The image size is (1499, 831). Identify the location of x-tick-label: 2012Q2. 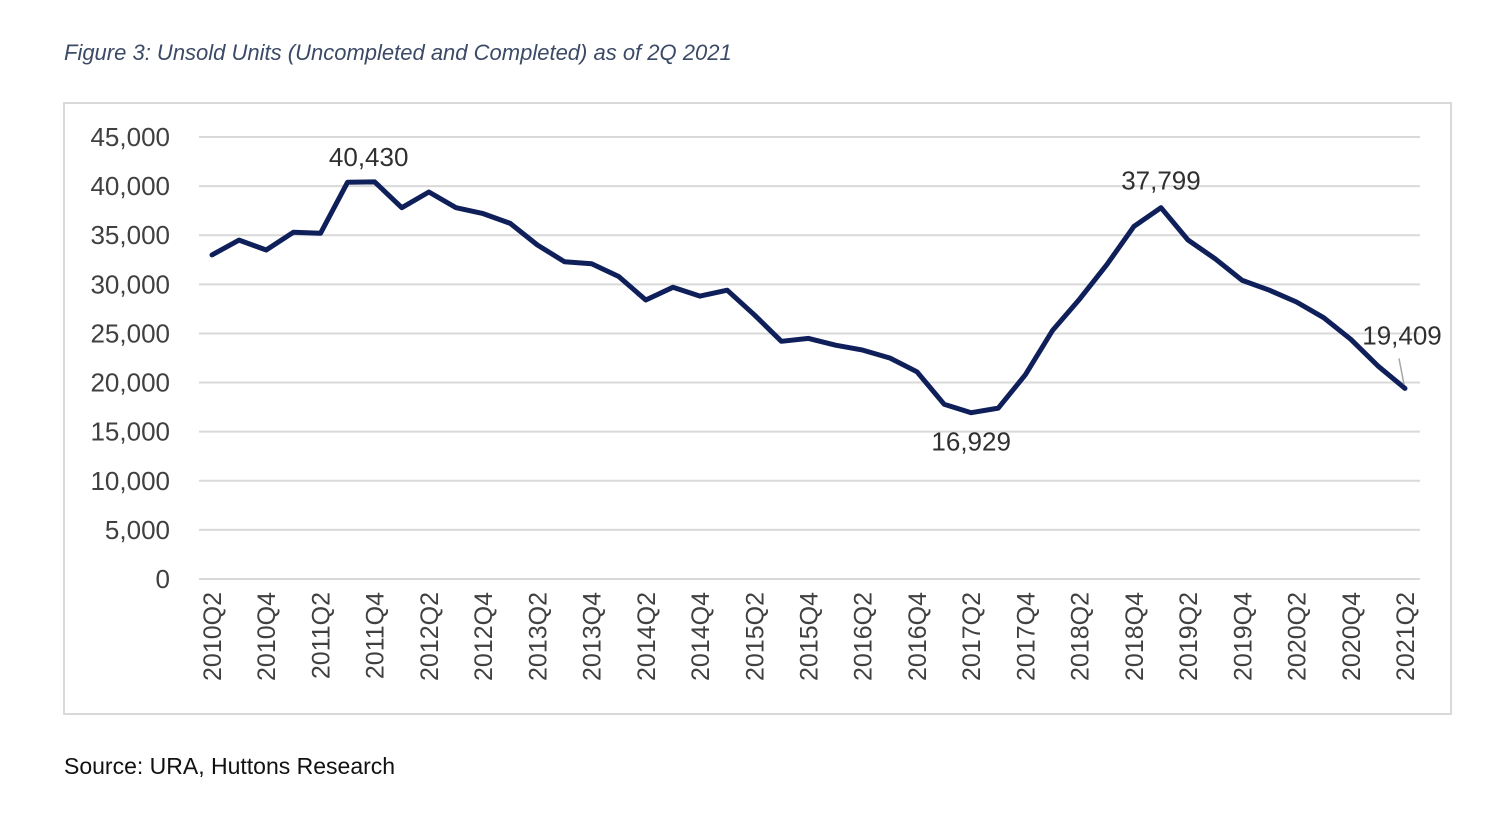
(430, 636).